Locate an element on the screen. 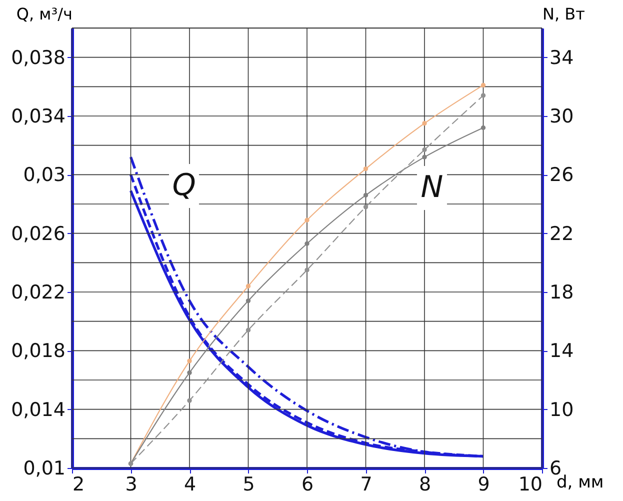  y2-tick-label: 34 is located at coordinates (562, 57).